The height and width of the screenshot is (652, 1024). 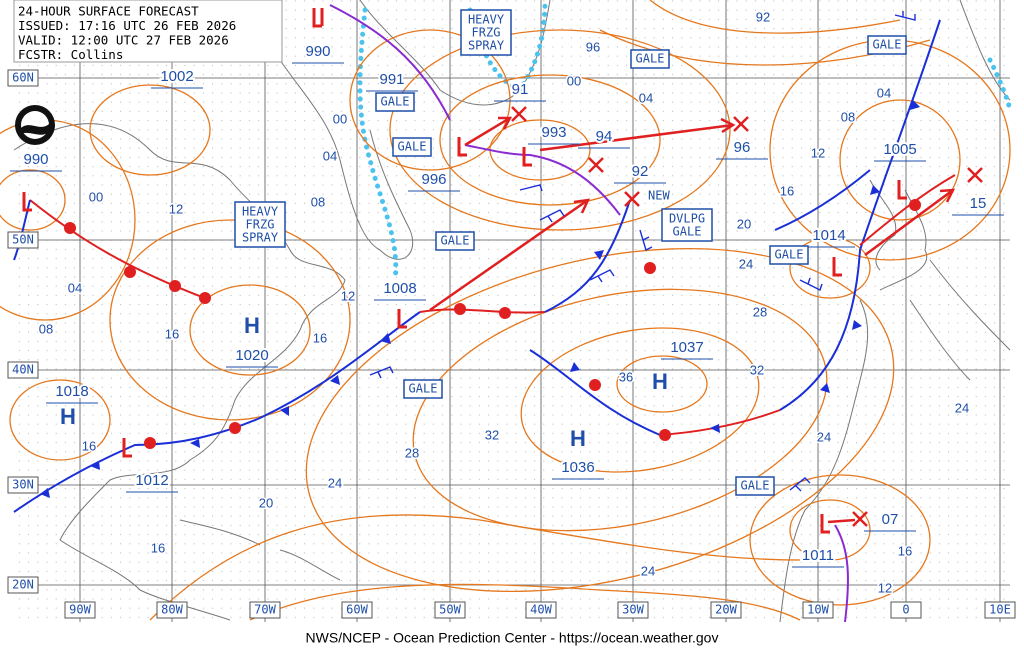 I want to click on lat-label: 40N, so click(x=23, y=370).